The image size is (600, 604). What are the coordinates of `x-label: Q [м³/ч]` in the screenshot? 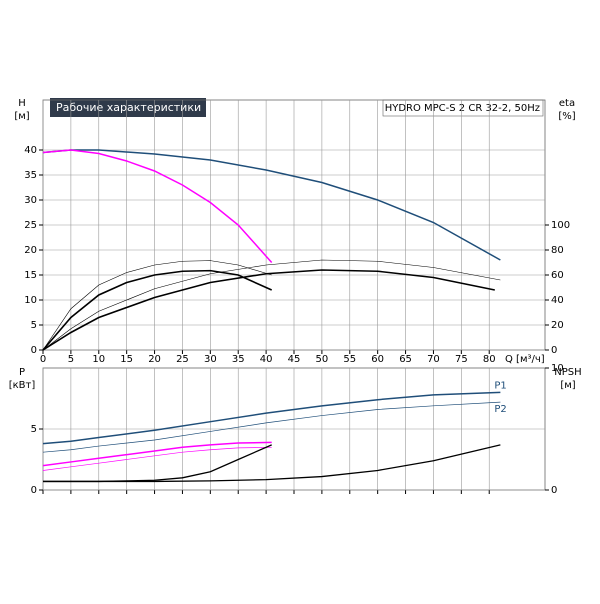 It's located at (525, 359).